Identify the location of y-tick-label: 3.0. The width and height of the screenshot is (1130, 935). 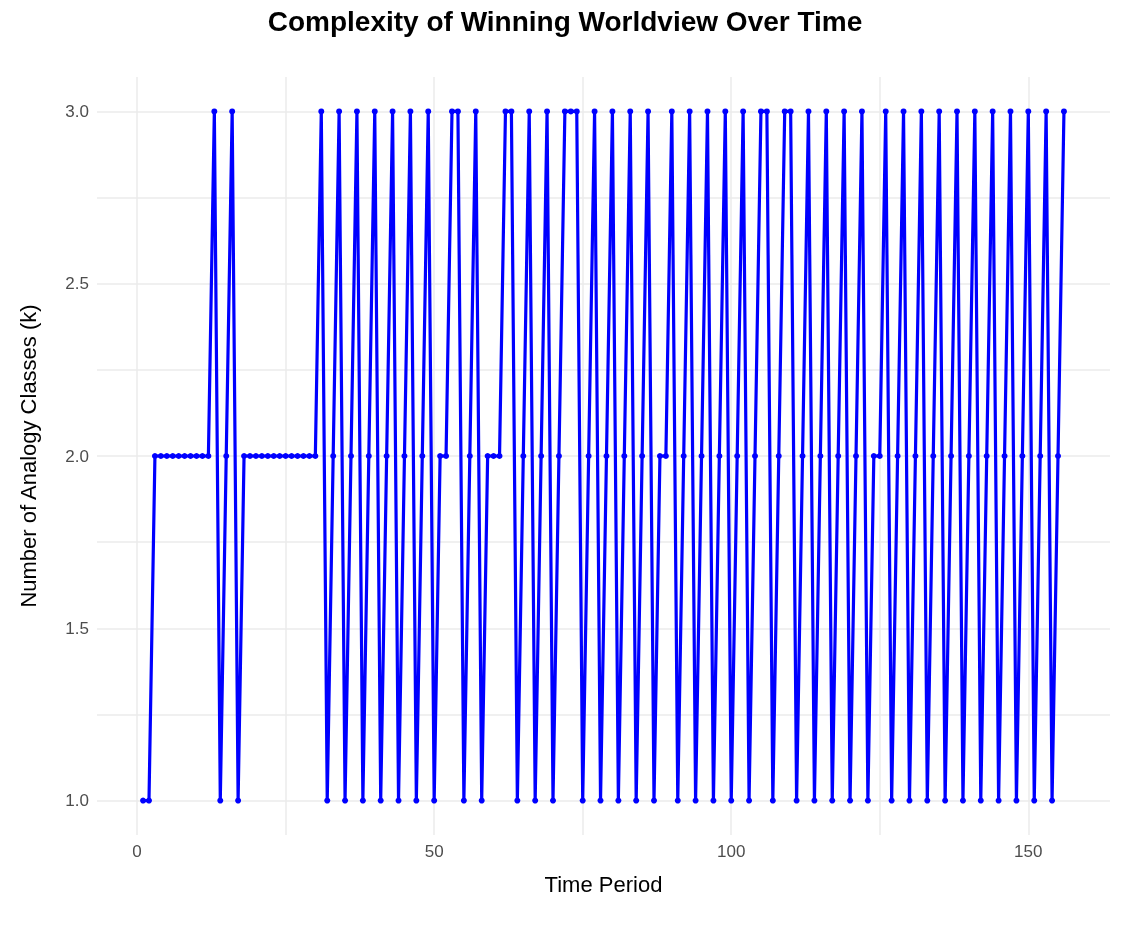
(77, 111).